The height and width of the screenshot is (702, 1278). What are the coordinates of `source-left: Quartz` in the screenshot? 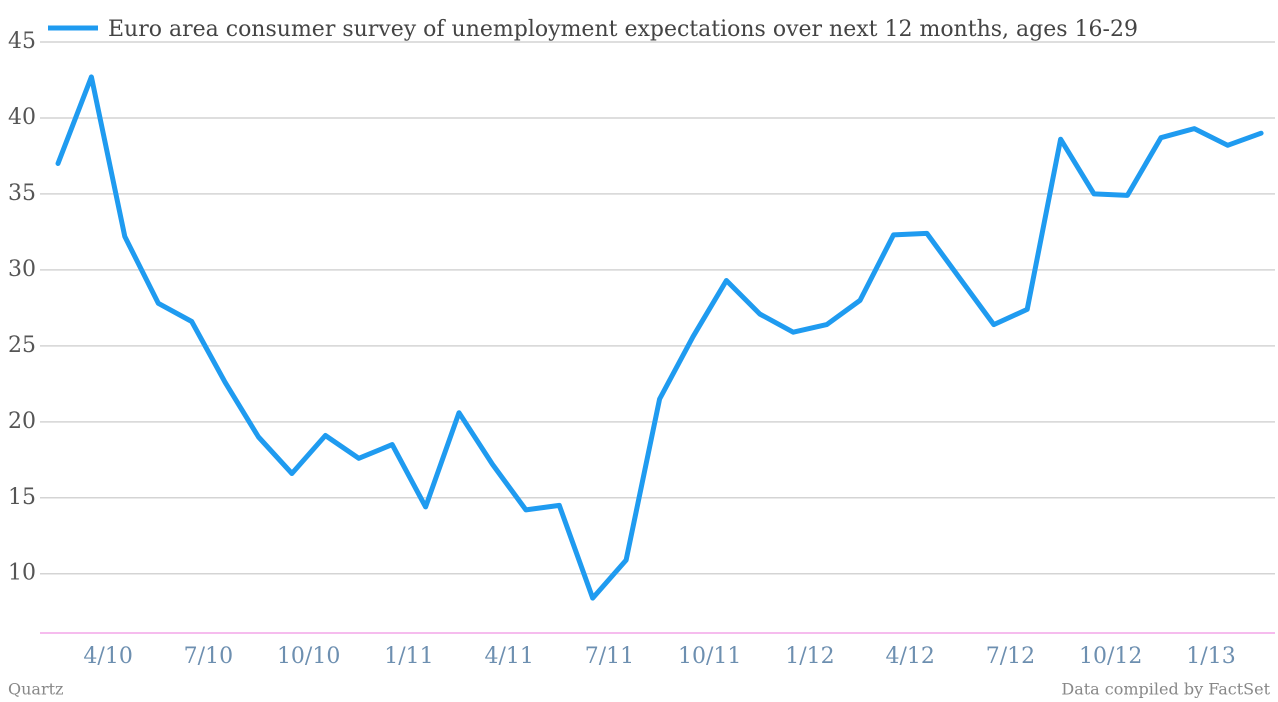 It's located at (35, 689).